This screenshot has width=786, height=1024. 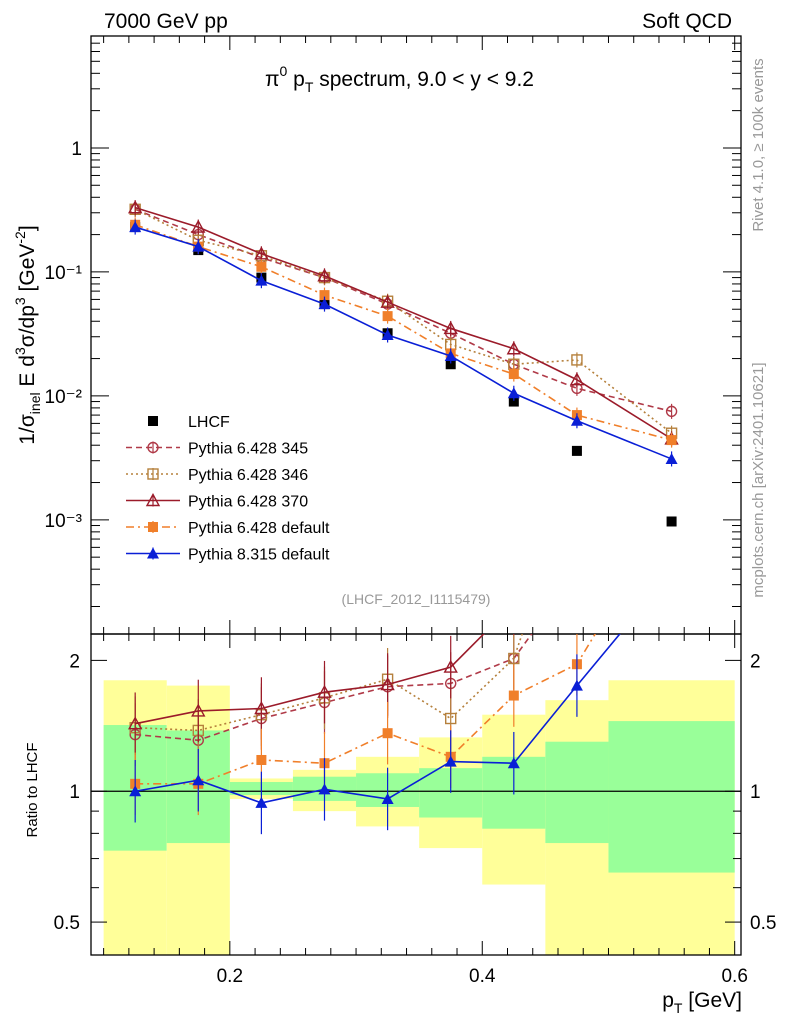 I want to click on legend-entry-5: Pythia 8.315 default, so click(x=228, y=555).